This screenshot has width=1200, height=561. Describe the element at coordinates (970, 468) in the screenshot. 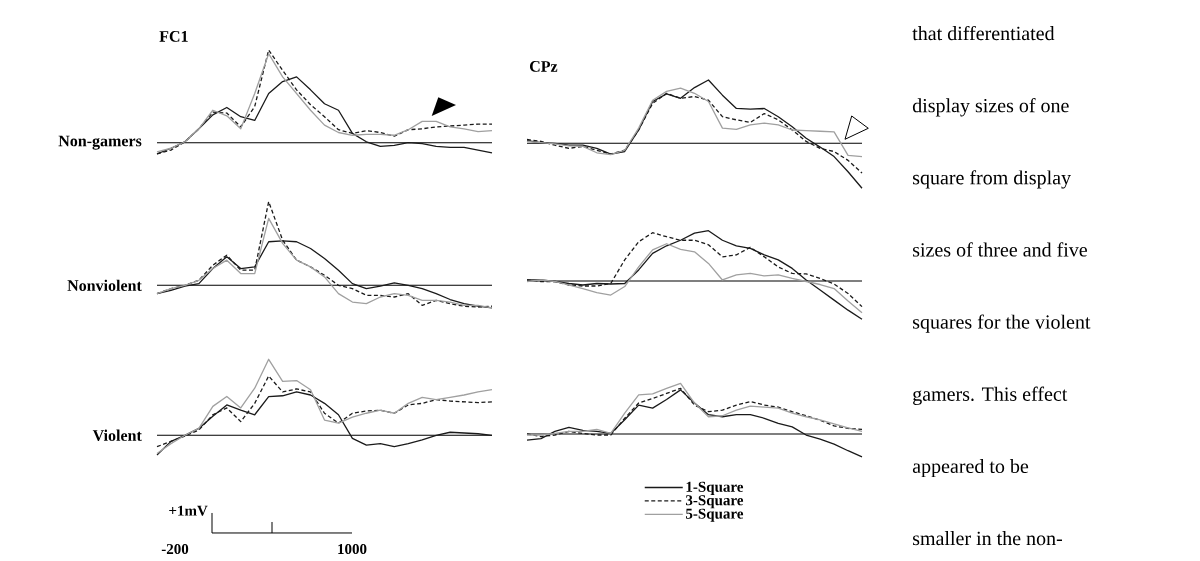

I see `text: appeared to be` at that location.